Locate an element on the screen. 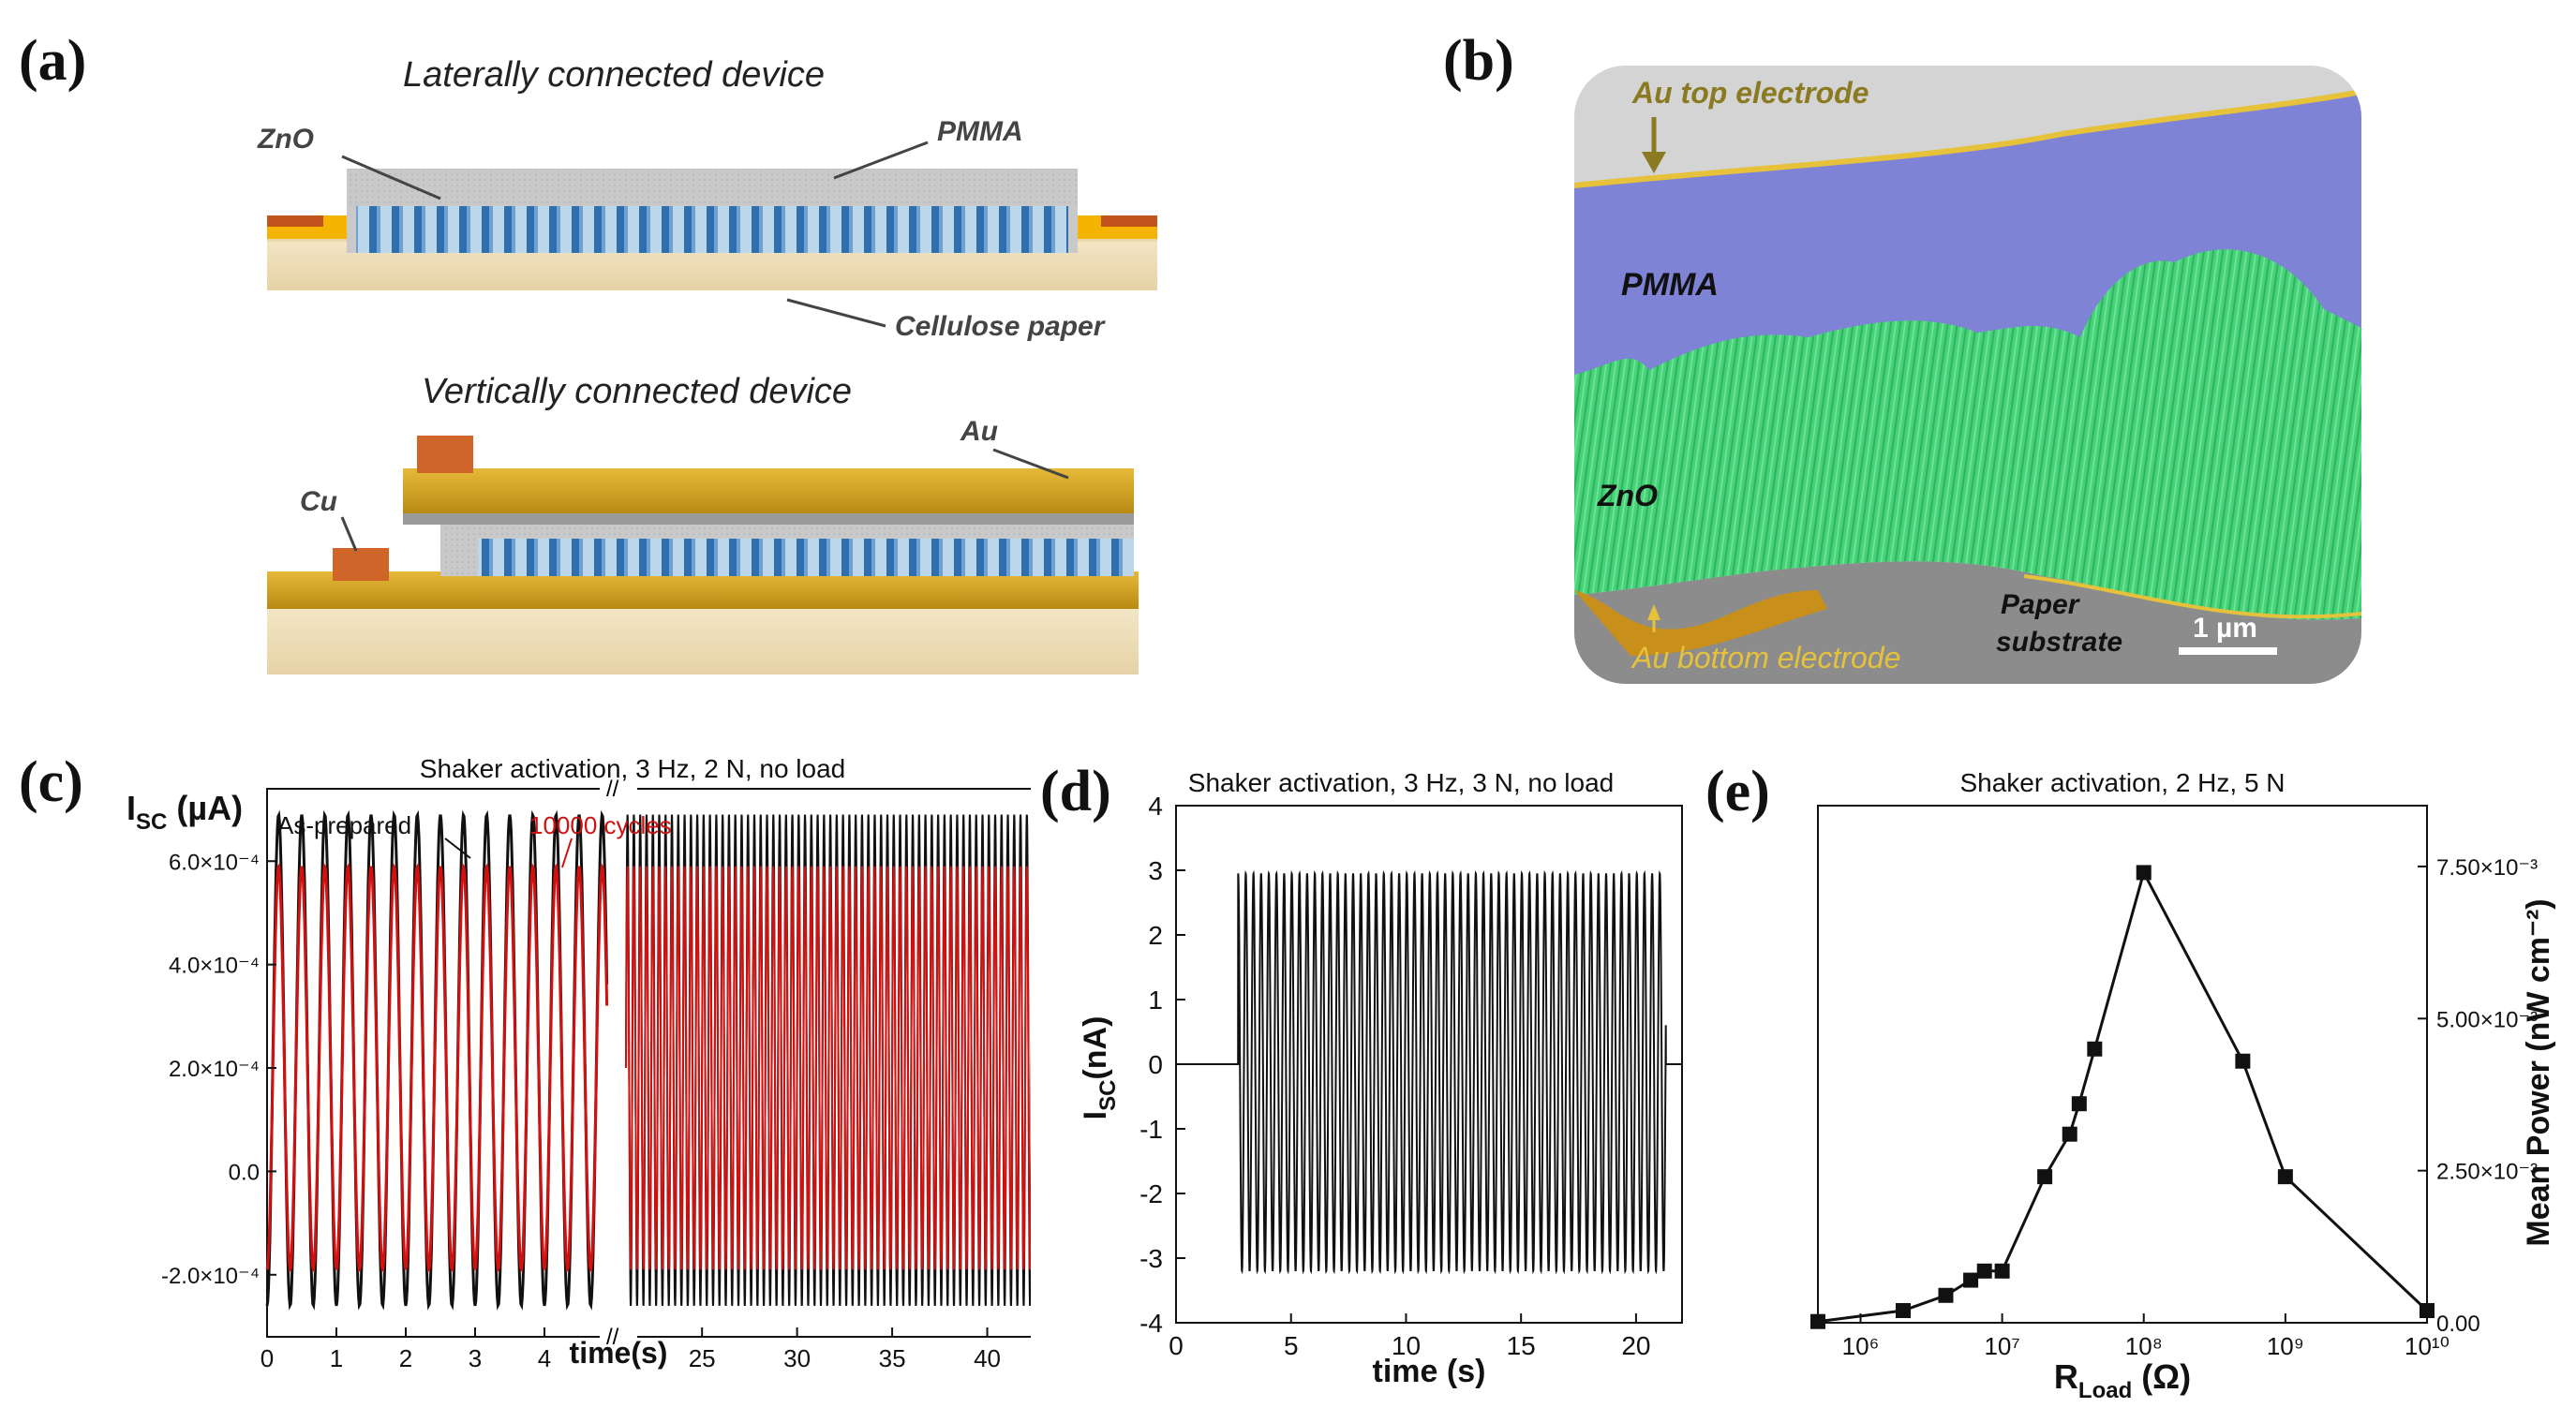 The height and width of the screenshot is (1408, 2576). c-ylabel: ISC (µA) is located at coordinates (185, 812).